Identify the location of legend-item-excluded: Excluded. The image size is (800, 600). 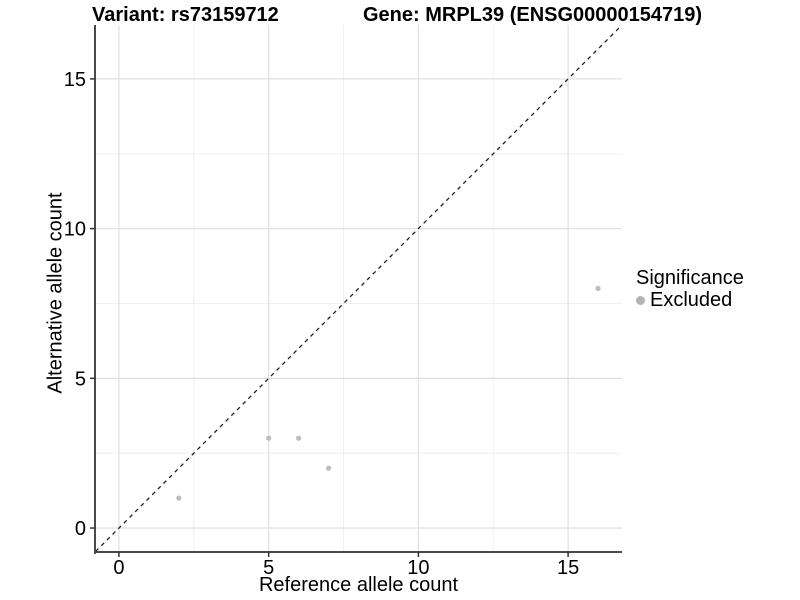
(690, 300).